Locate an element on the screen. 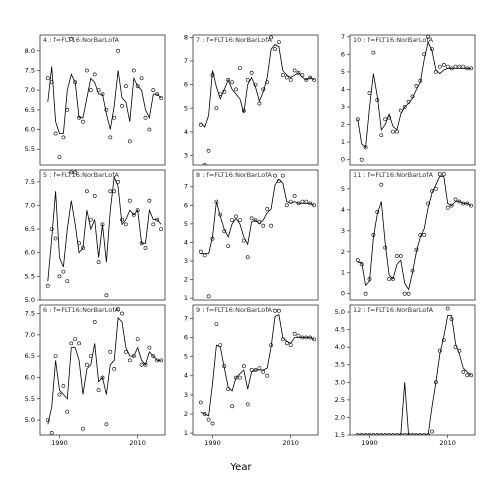 This screenshot has height=480, width=480. panel-8-marks is located at coordinates (257, 367).